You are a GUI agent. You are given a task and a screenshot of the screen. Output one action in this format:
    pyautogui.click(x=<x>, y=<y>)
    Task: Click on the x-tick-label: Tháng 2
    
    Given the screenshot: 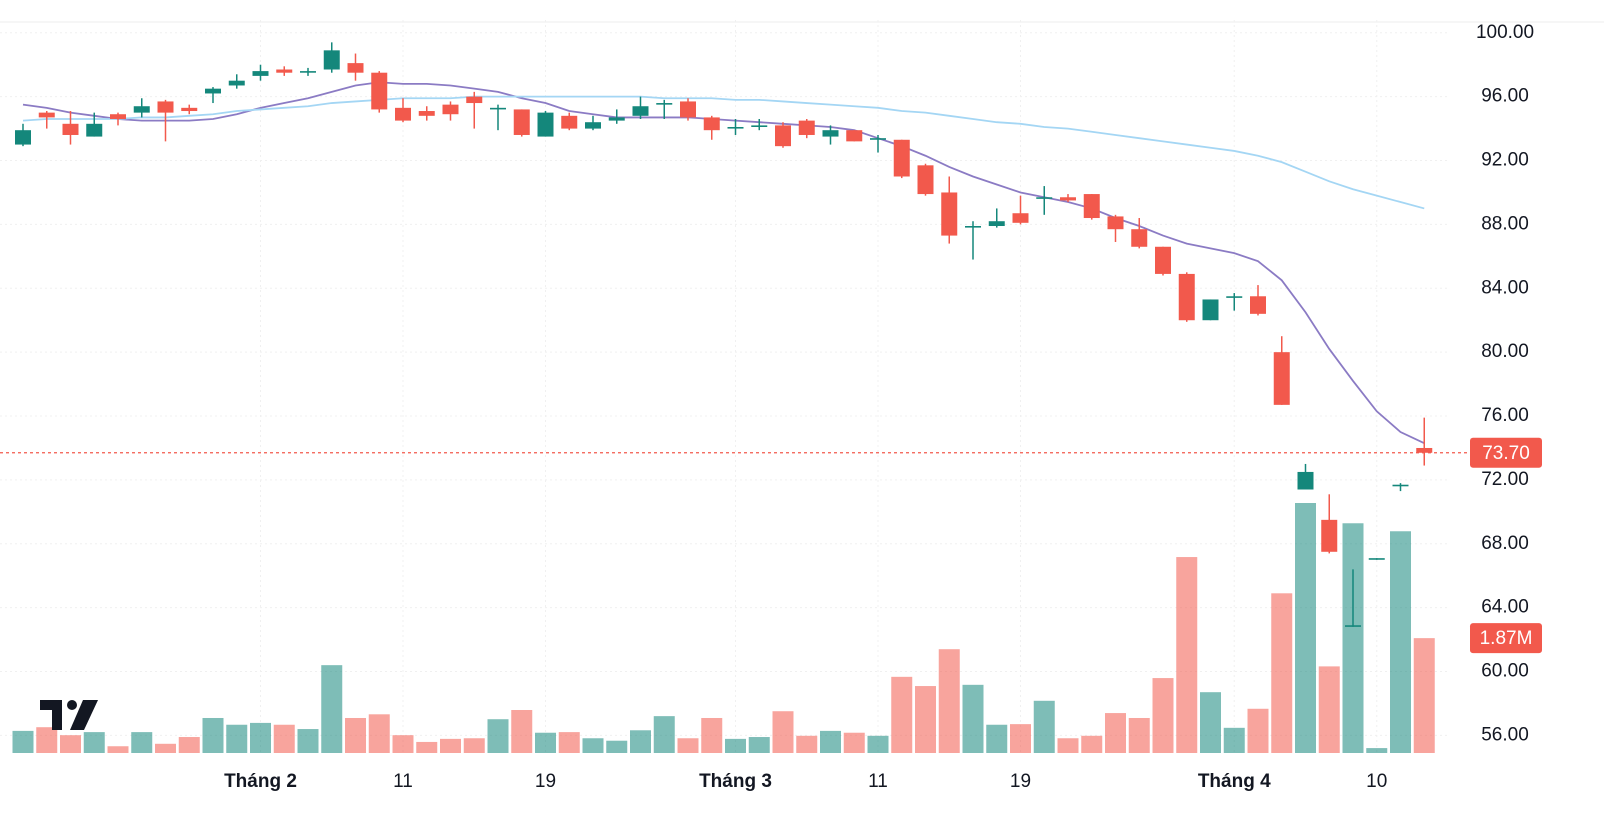 What is the action you would take?
    pyautogui.click(x=260, y=781)
    